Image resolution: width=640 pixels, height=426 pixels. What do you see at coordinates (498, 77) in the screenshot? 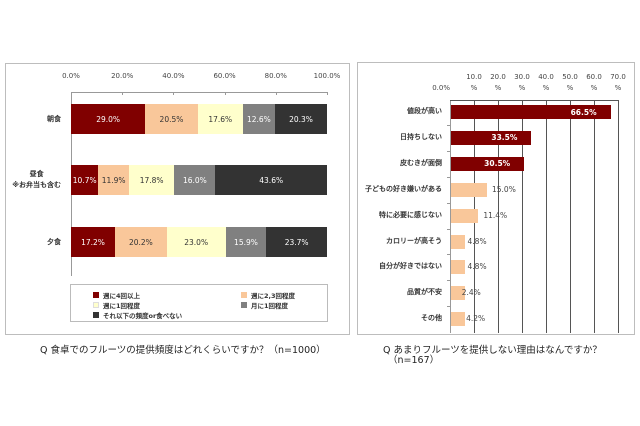
I see `x-tick-label-top: 20.0` at bounding box center [498, 77].